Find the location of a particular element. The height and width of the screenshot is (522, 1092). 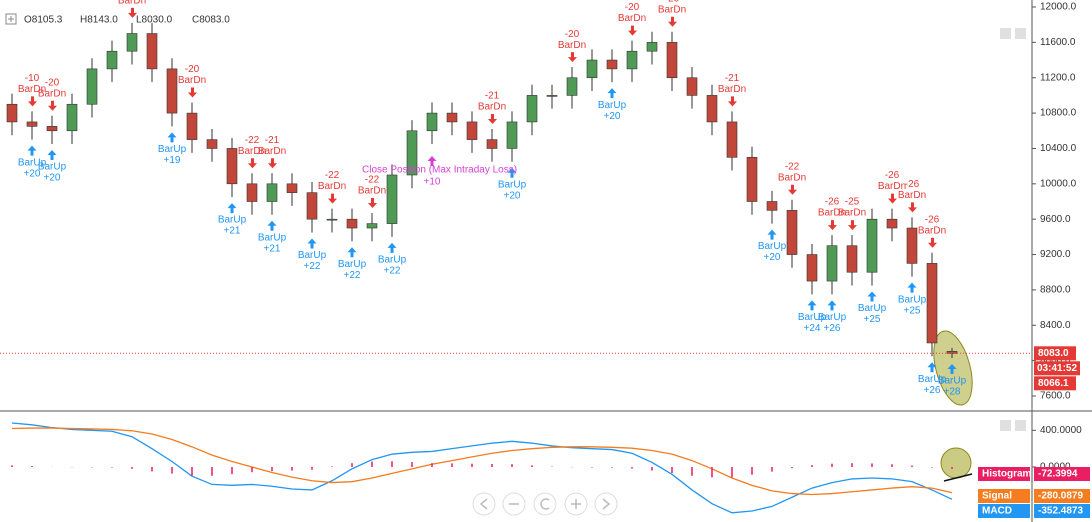

y-tick-label: 400.0000 is located at coordinates (1061, 430).